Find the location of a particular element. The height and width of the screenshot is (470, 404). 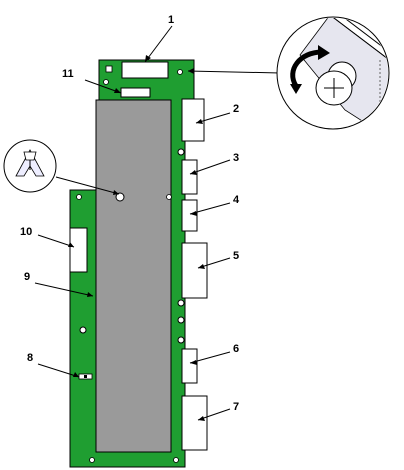

callout-9: 9 is located at coordinates (27, 277).